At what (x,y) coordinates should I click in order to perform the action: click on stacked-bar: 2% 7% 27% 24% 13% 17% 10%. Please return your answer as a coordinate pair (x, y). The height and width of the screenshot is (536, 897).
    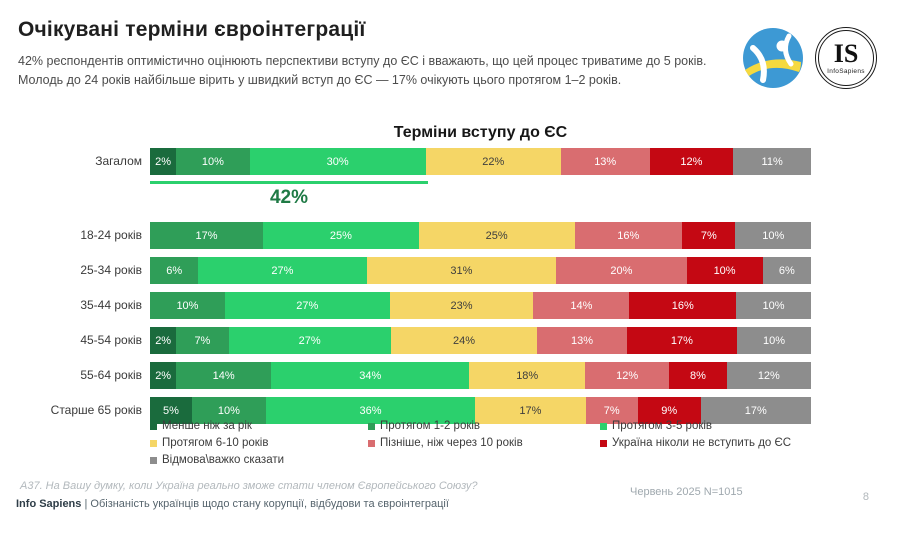
    Looking at the image, I should click on (480, 340).